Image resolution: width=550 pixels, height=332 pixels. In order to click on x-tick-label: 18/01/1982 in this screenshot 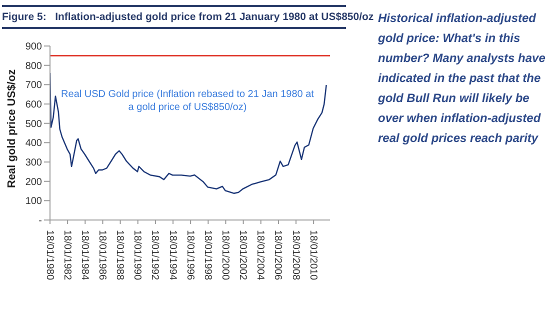, I will do `click(66, 255)`.